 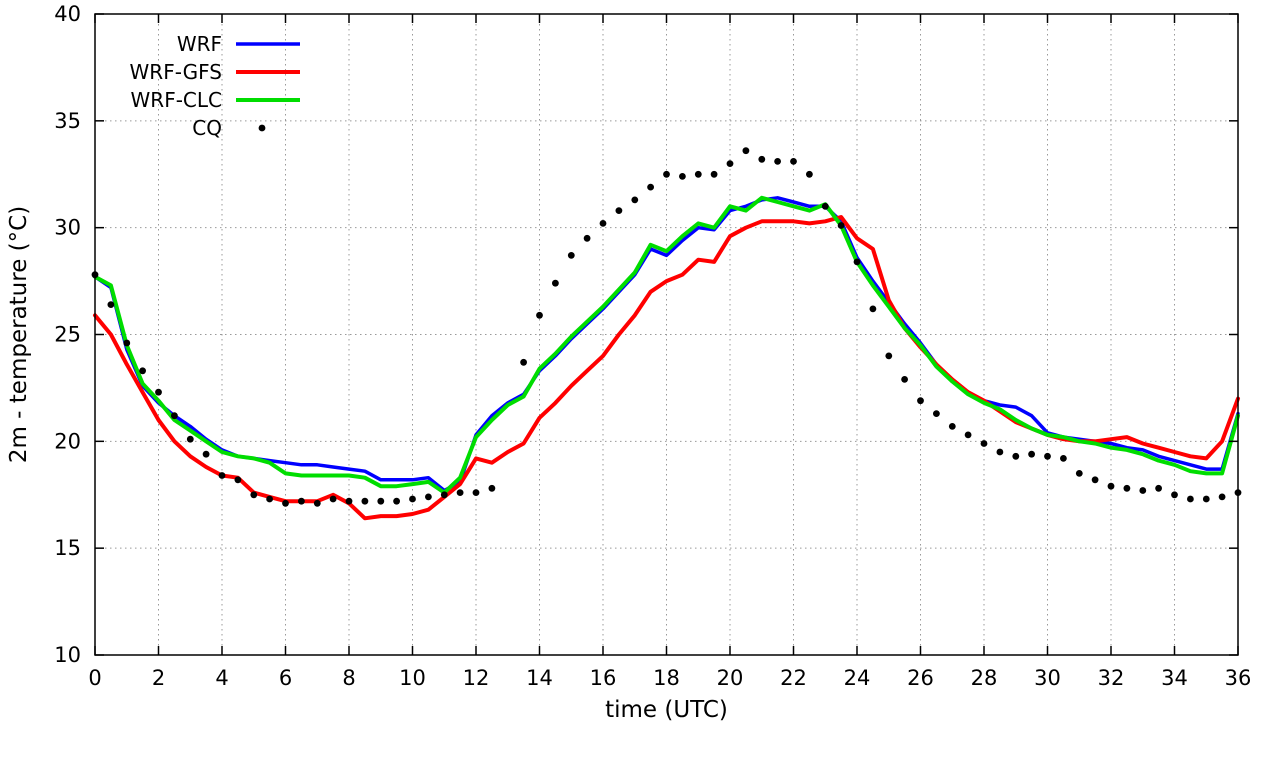 What do you see at coordinates (207, 128) in the screenshot?
I see `legend-label: CQ` at bounding box center [207, 128].